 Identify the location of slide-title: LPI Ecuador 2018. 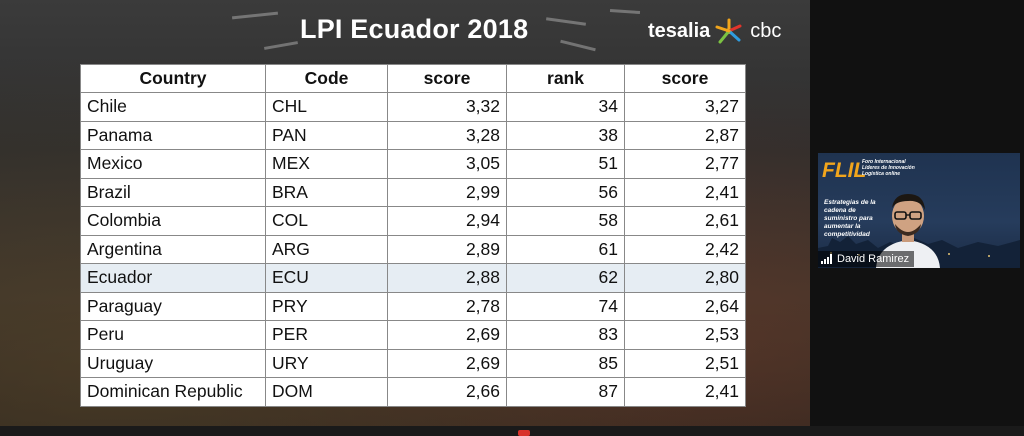
(414, 29).